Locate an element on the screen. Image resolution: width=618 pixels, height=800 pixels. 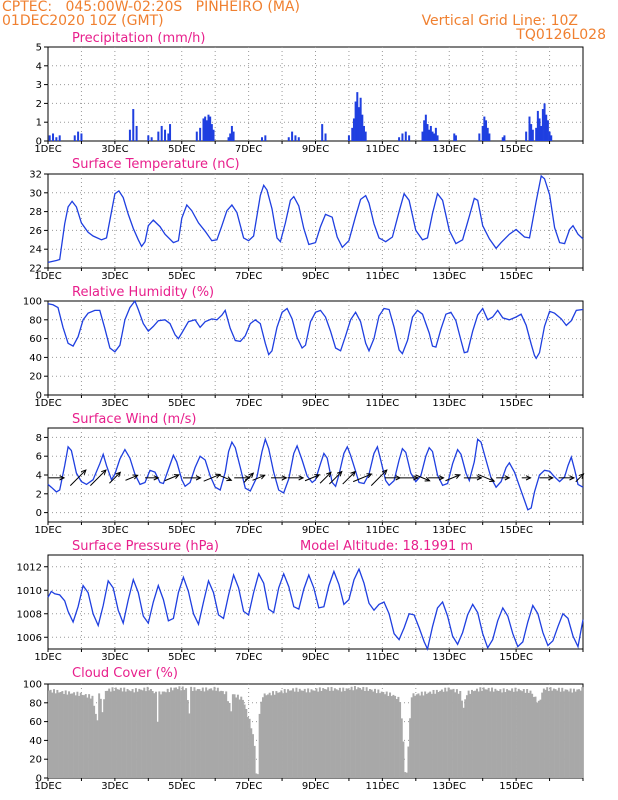
date-label: 3DEC is located at coordinates (114, 530).